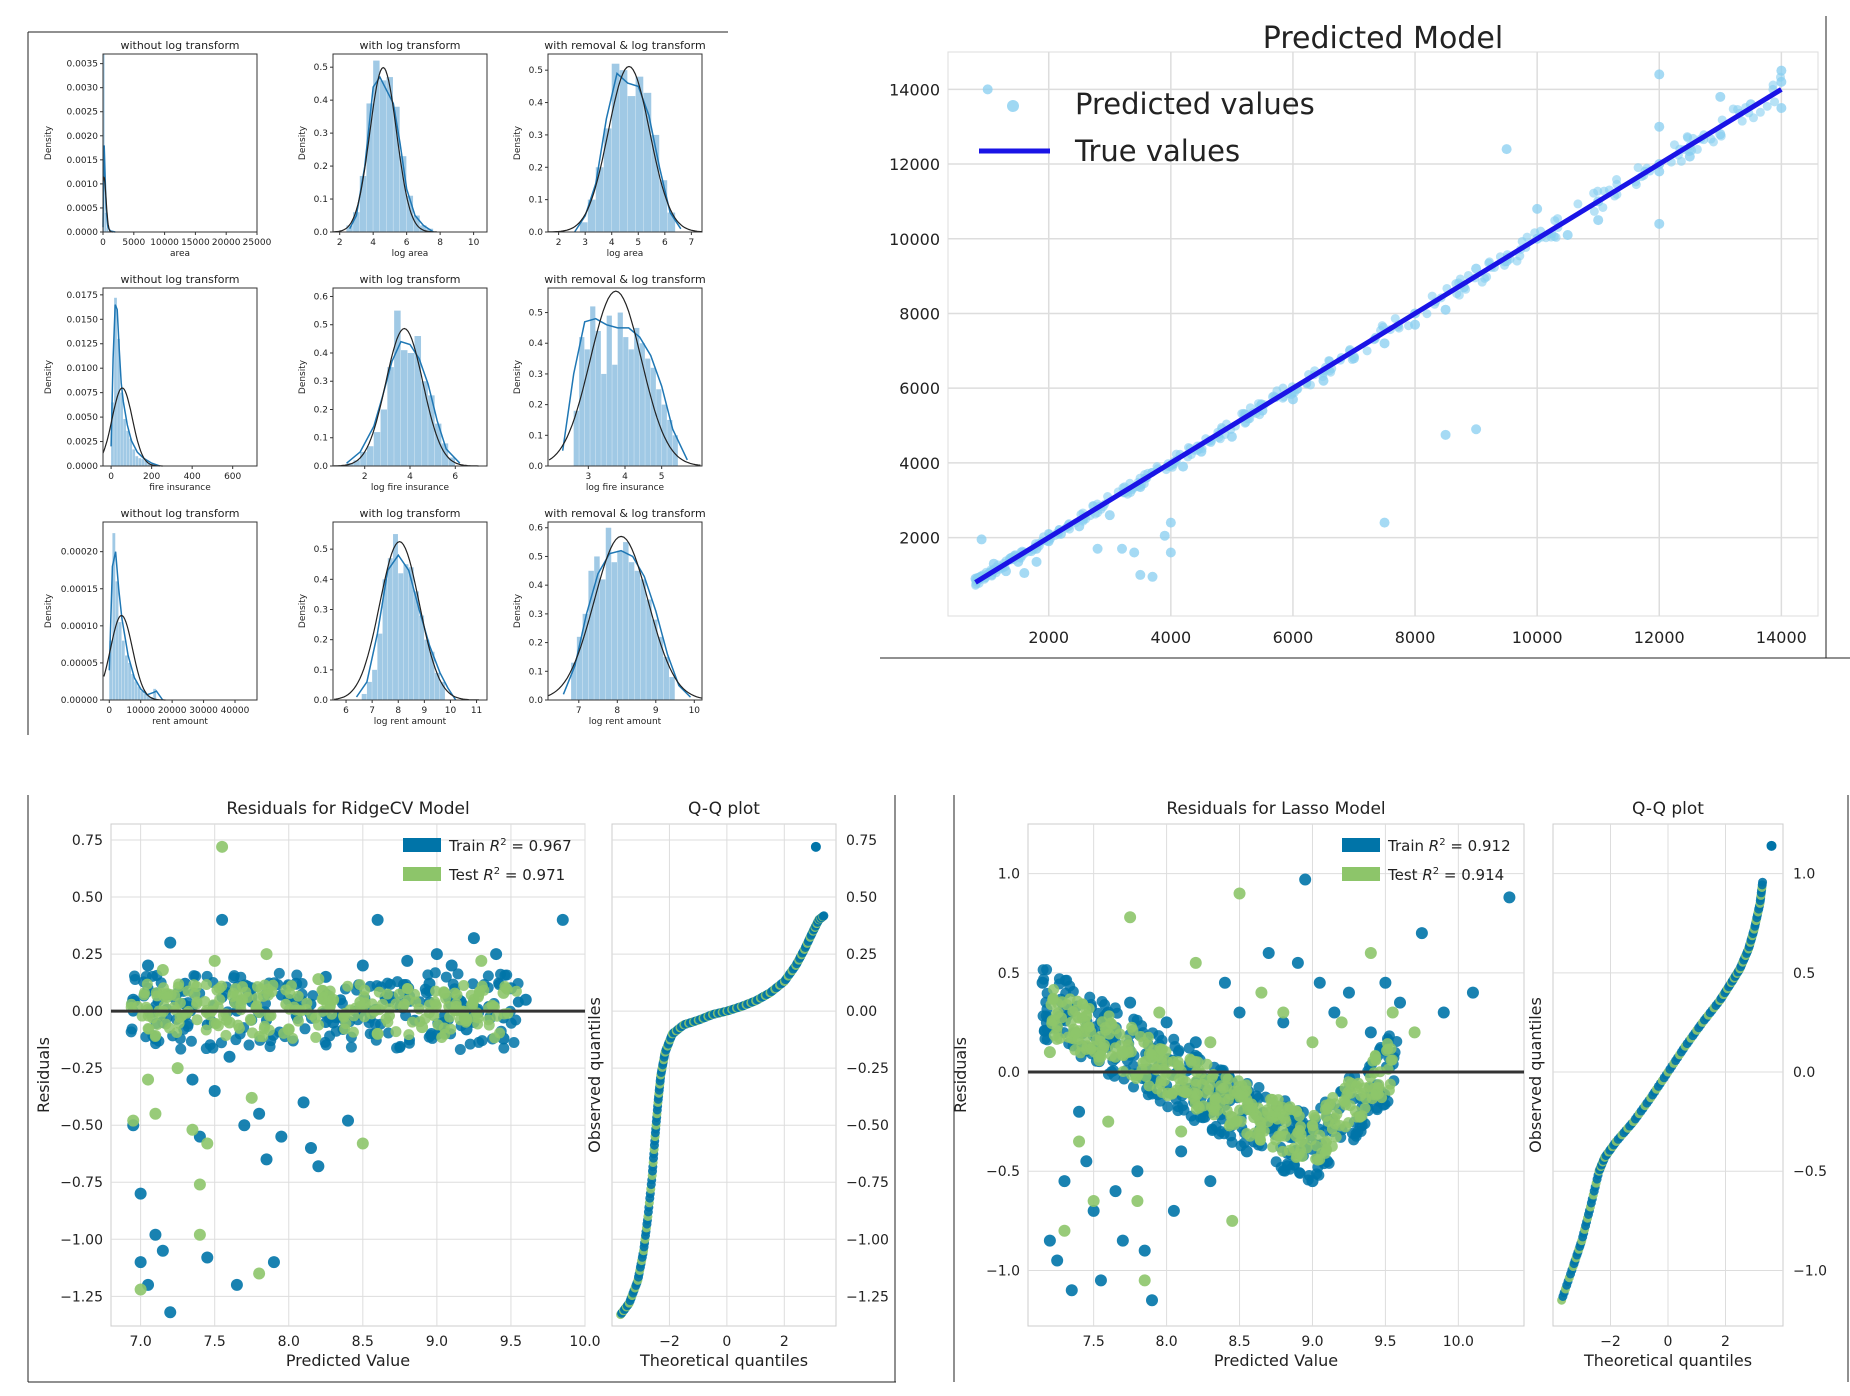  Describe the element at coordinates (440, 243) in the screenshot. I see `x-tick-label: 8` at that location.